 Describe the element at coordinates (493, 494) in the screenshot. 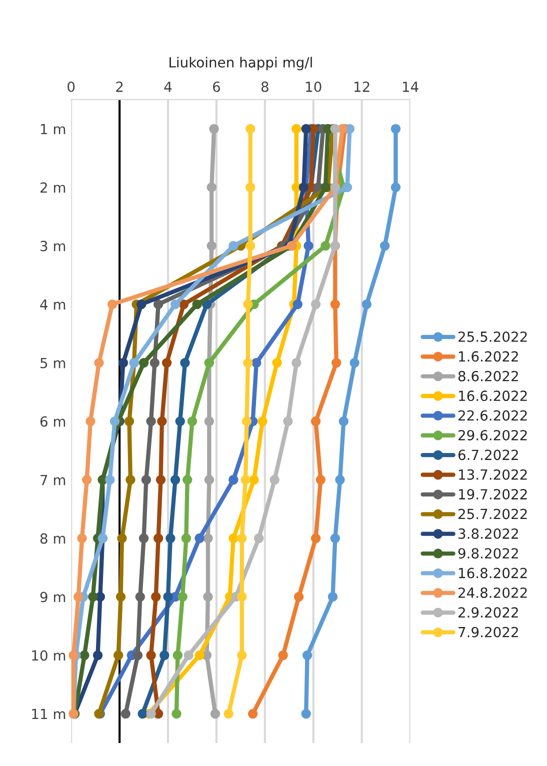

I see `legend-label: 19.7.2022` at that location.